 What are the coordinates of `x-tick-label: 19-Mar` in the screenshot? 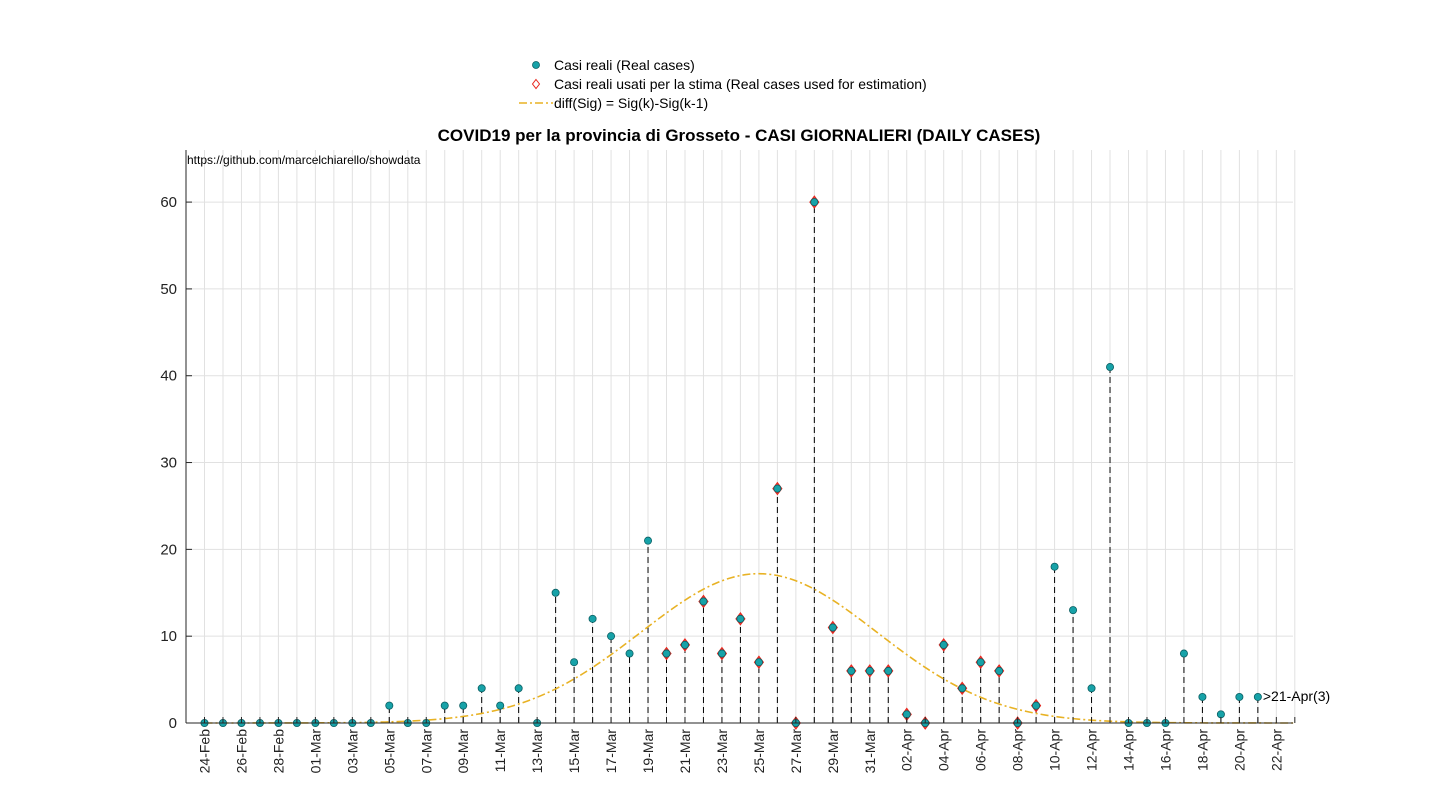 It's located at (648, 751).